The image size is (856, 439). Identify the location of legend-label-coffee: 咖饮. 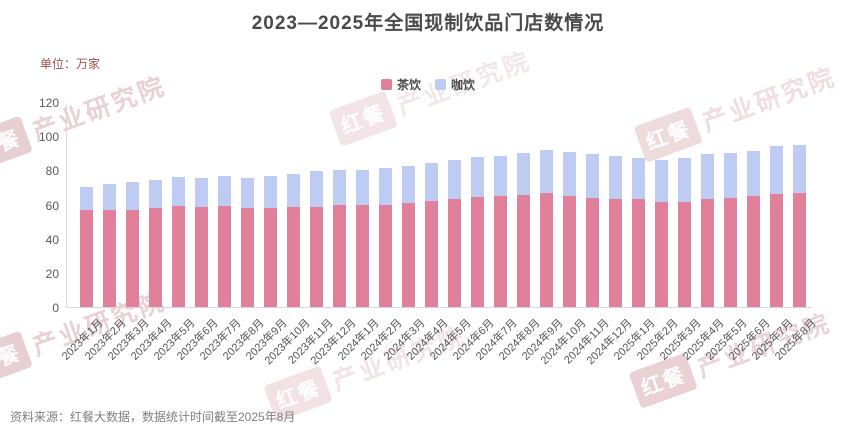
(463, 85).